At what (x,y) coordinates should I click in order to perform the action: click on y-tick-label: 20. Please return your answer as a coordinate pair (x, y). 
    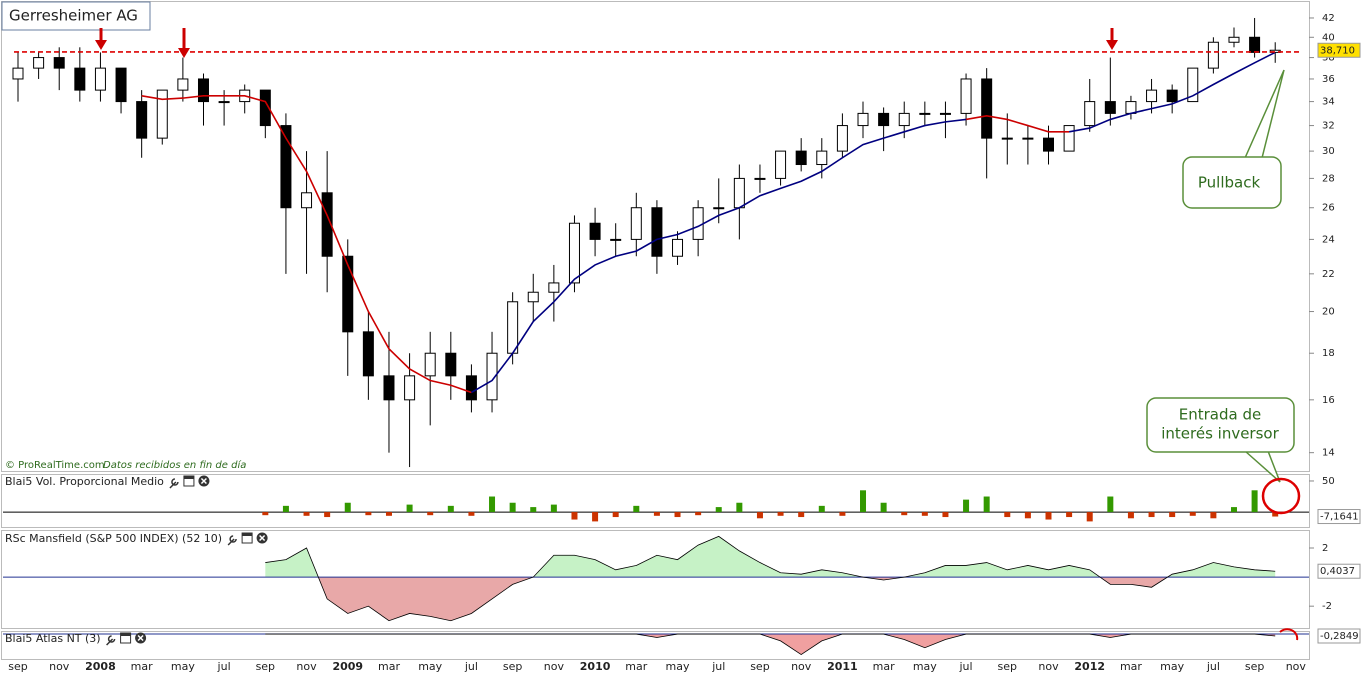
    Looking at the image, I should click on (1328, 312).